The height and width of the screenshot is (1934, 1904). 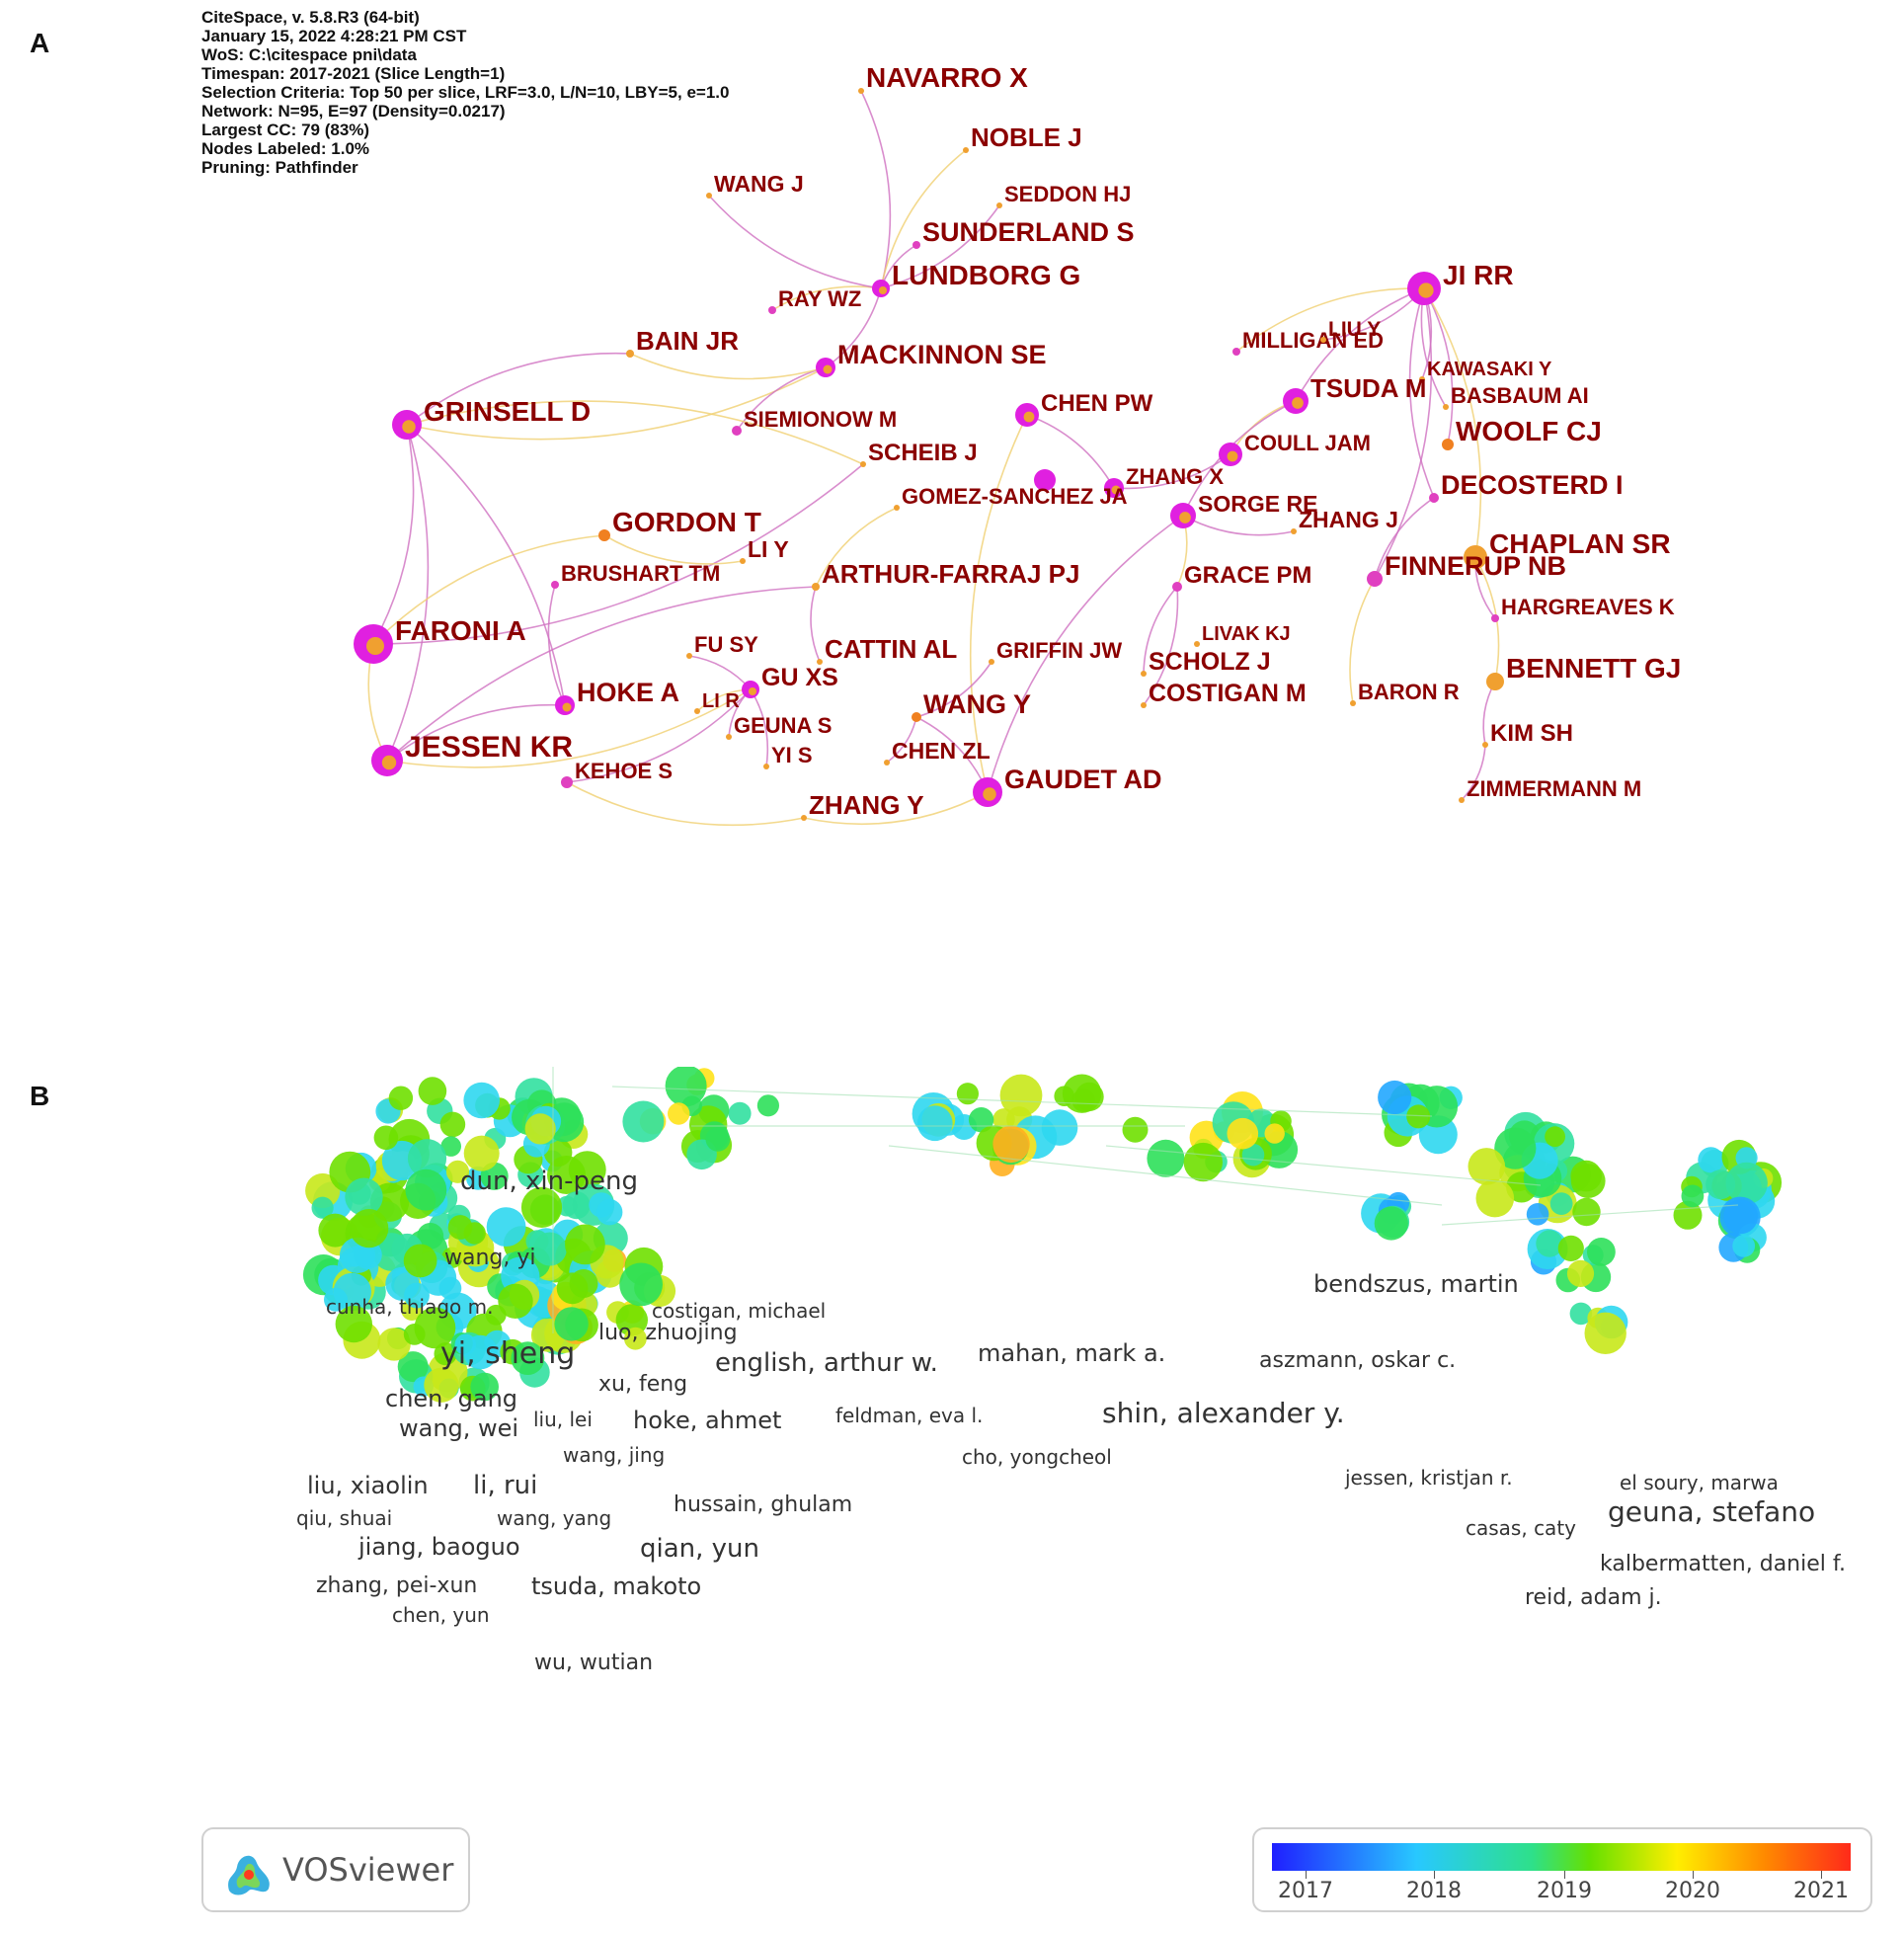 I want to click on node-label: HARGREAVES K, so click(x=1588, y=607).